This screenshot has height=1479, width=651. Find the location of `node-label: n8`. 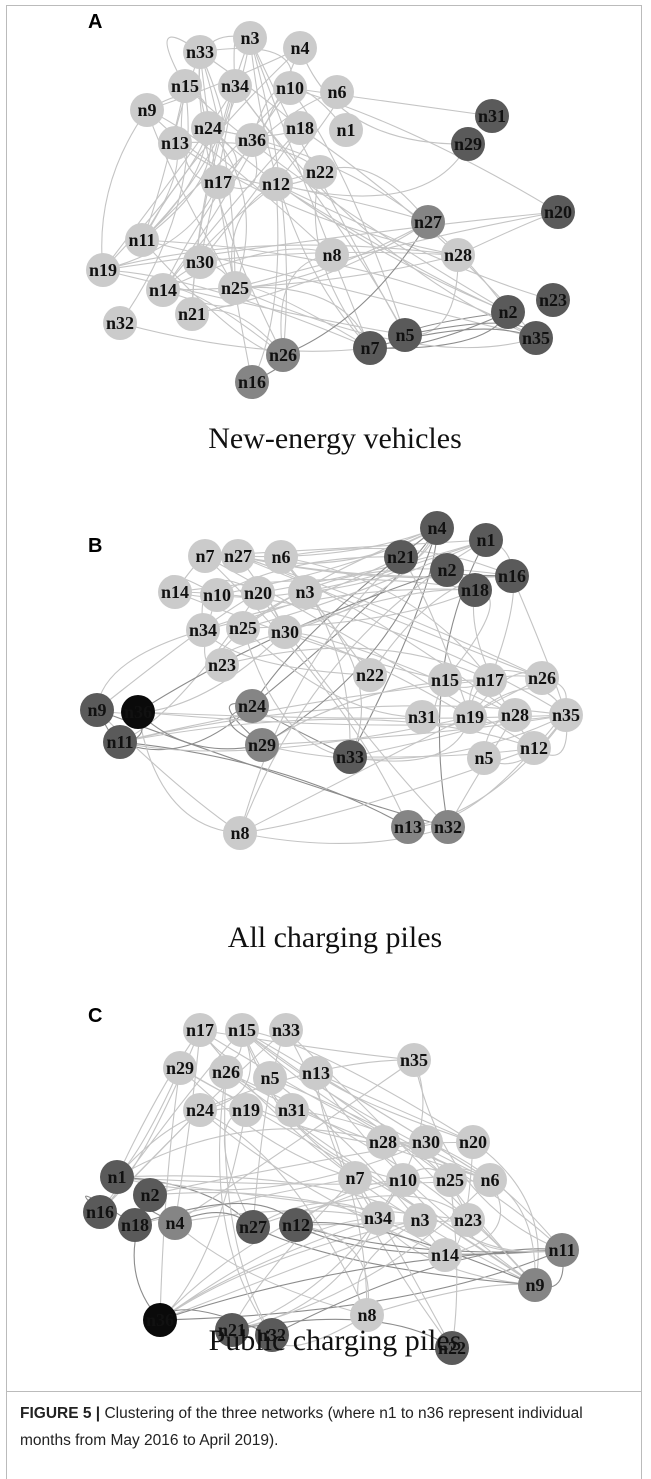

node-label: n8 is located at coordinates (366, 1315).